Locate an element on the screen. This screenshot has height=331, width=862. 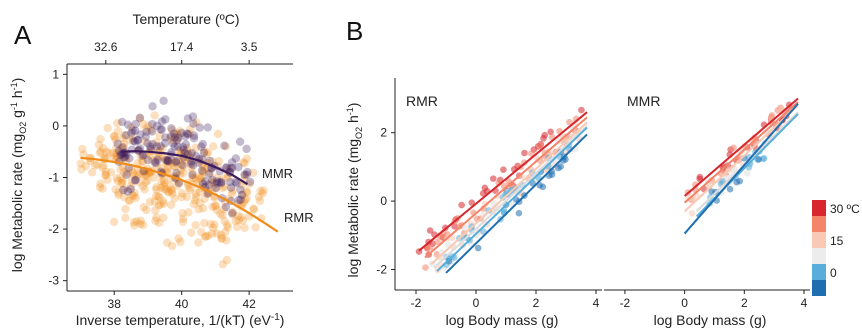
panel-b-mmr-point is located at coordinates (736, 182).